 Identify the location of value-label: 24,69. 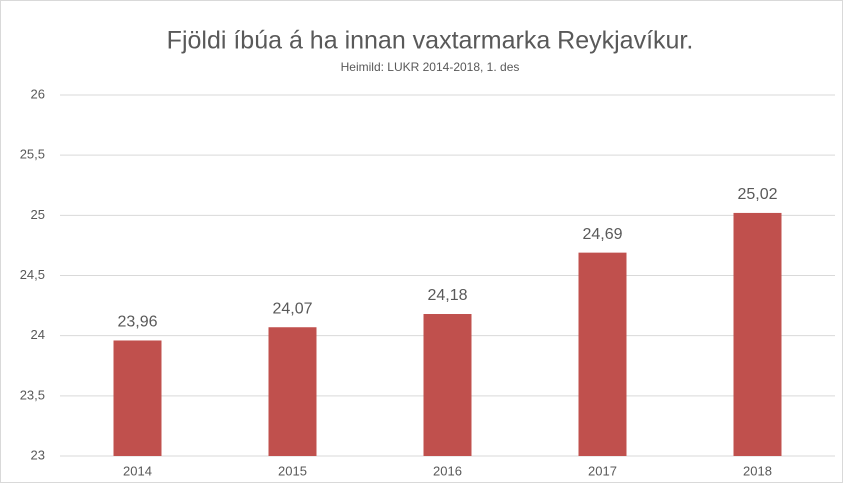
(602, 234).